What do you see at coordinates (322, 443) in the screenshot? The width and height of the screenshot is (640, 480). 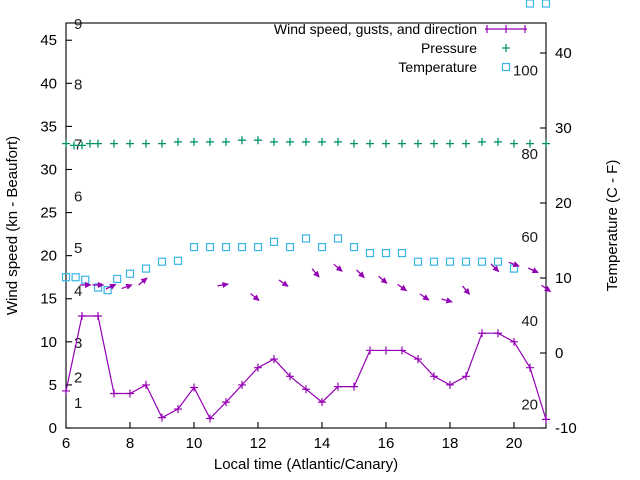 I see `x-tick-label: 14` at bounding box center [322, 443].